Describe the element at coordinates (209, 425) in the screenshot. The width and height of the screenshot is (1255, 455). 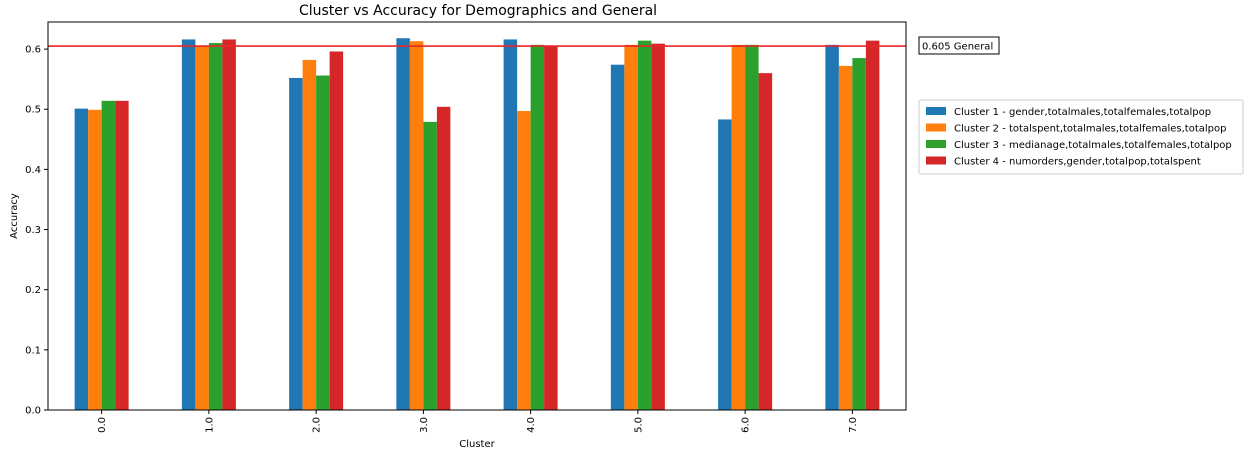
I see `x-tick-label: 1.0` at that location.